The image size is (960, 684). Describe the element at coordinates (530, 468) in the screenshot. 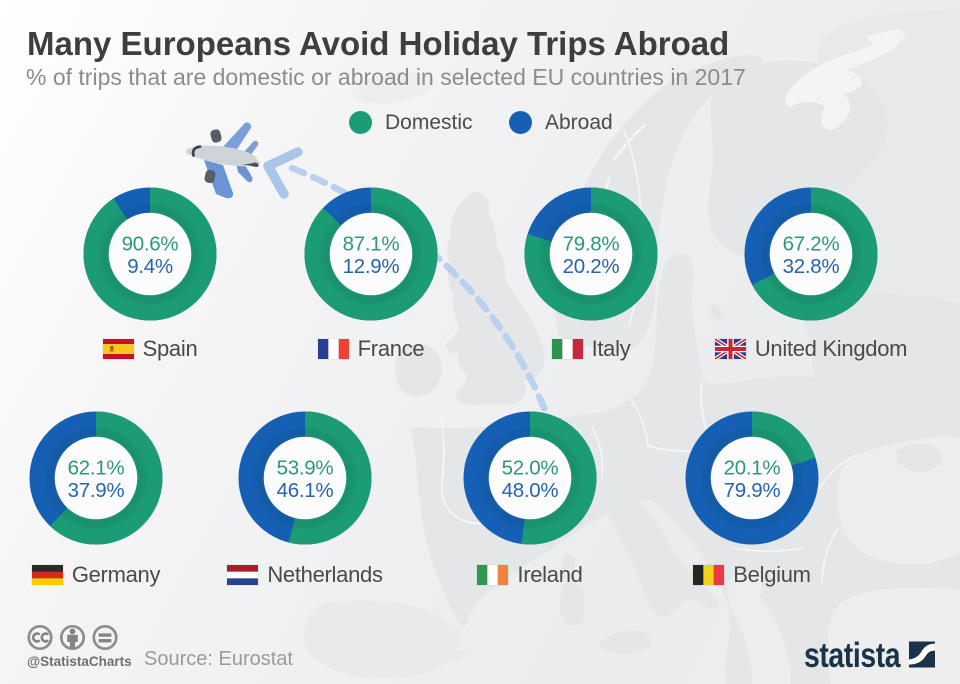

I see `svg-text: 52.0%` at that location.